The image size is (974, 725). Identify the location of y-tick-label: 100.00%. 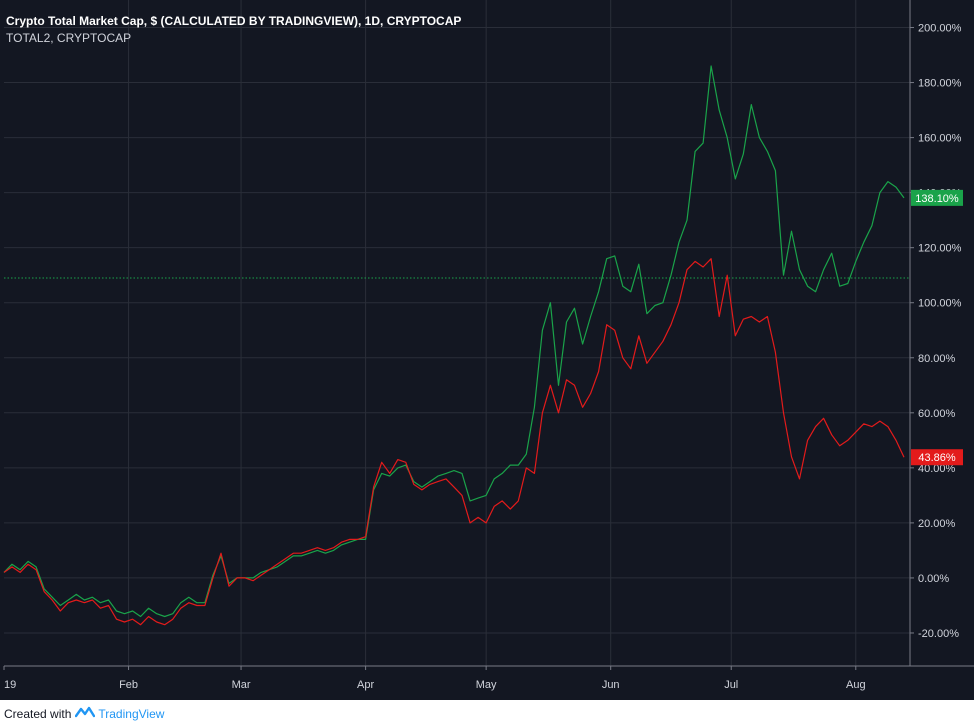
(940, 304).